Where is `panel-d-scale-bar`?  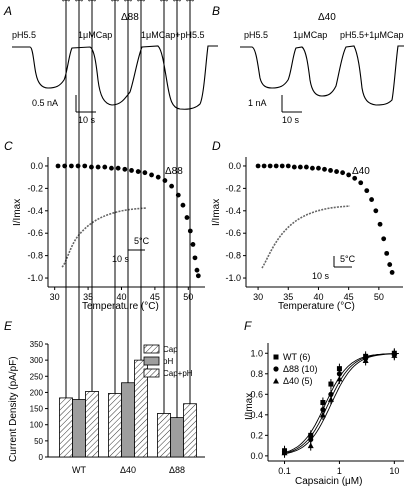
panel-d-scale-bar is located at coordinates (342, 262).